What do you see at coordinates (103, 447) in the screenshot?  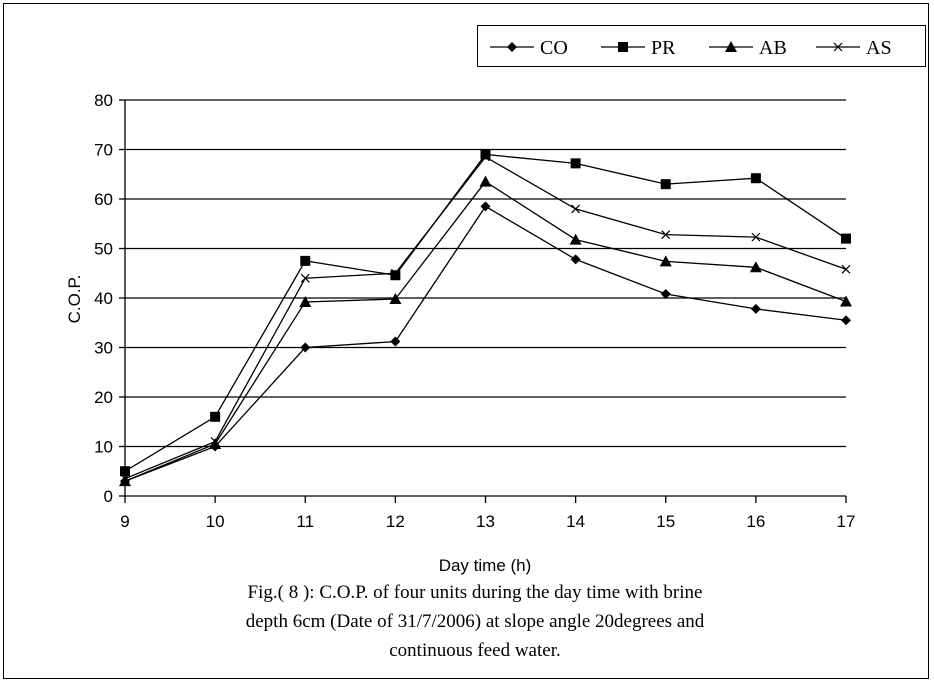 I see `y-tick-label: 10` at bounding box center [103, 447].